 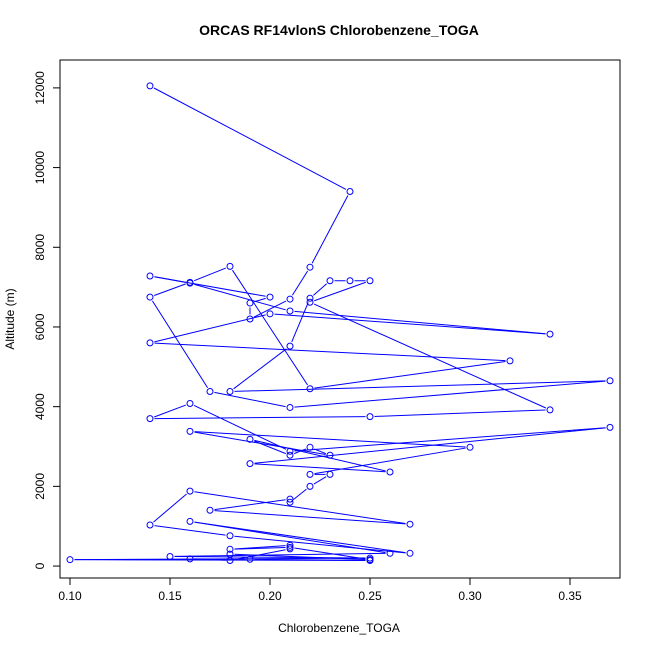 I want to click on y-tick-label: 2000, so click(x=40, y=486).